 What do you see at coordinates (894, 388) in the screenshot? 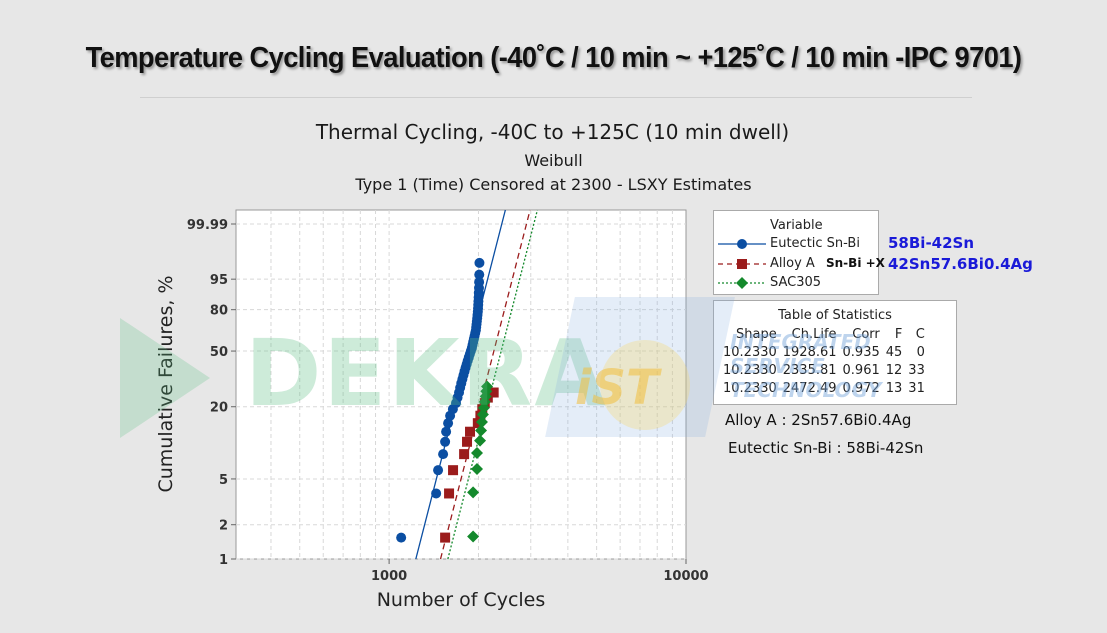
I see `cell: 13` at bounding box center [894, 388].